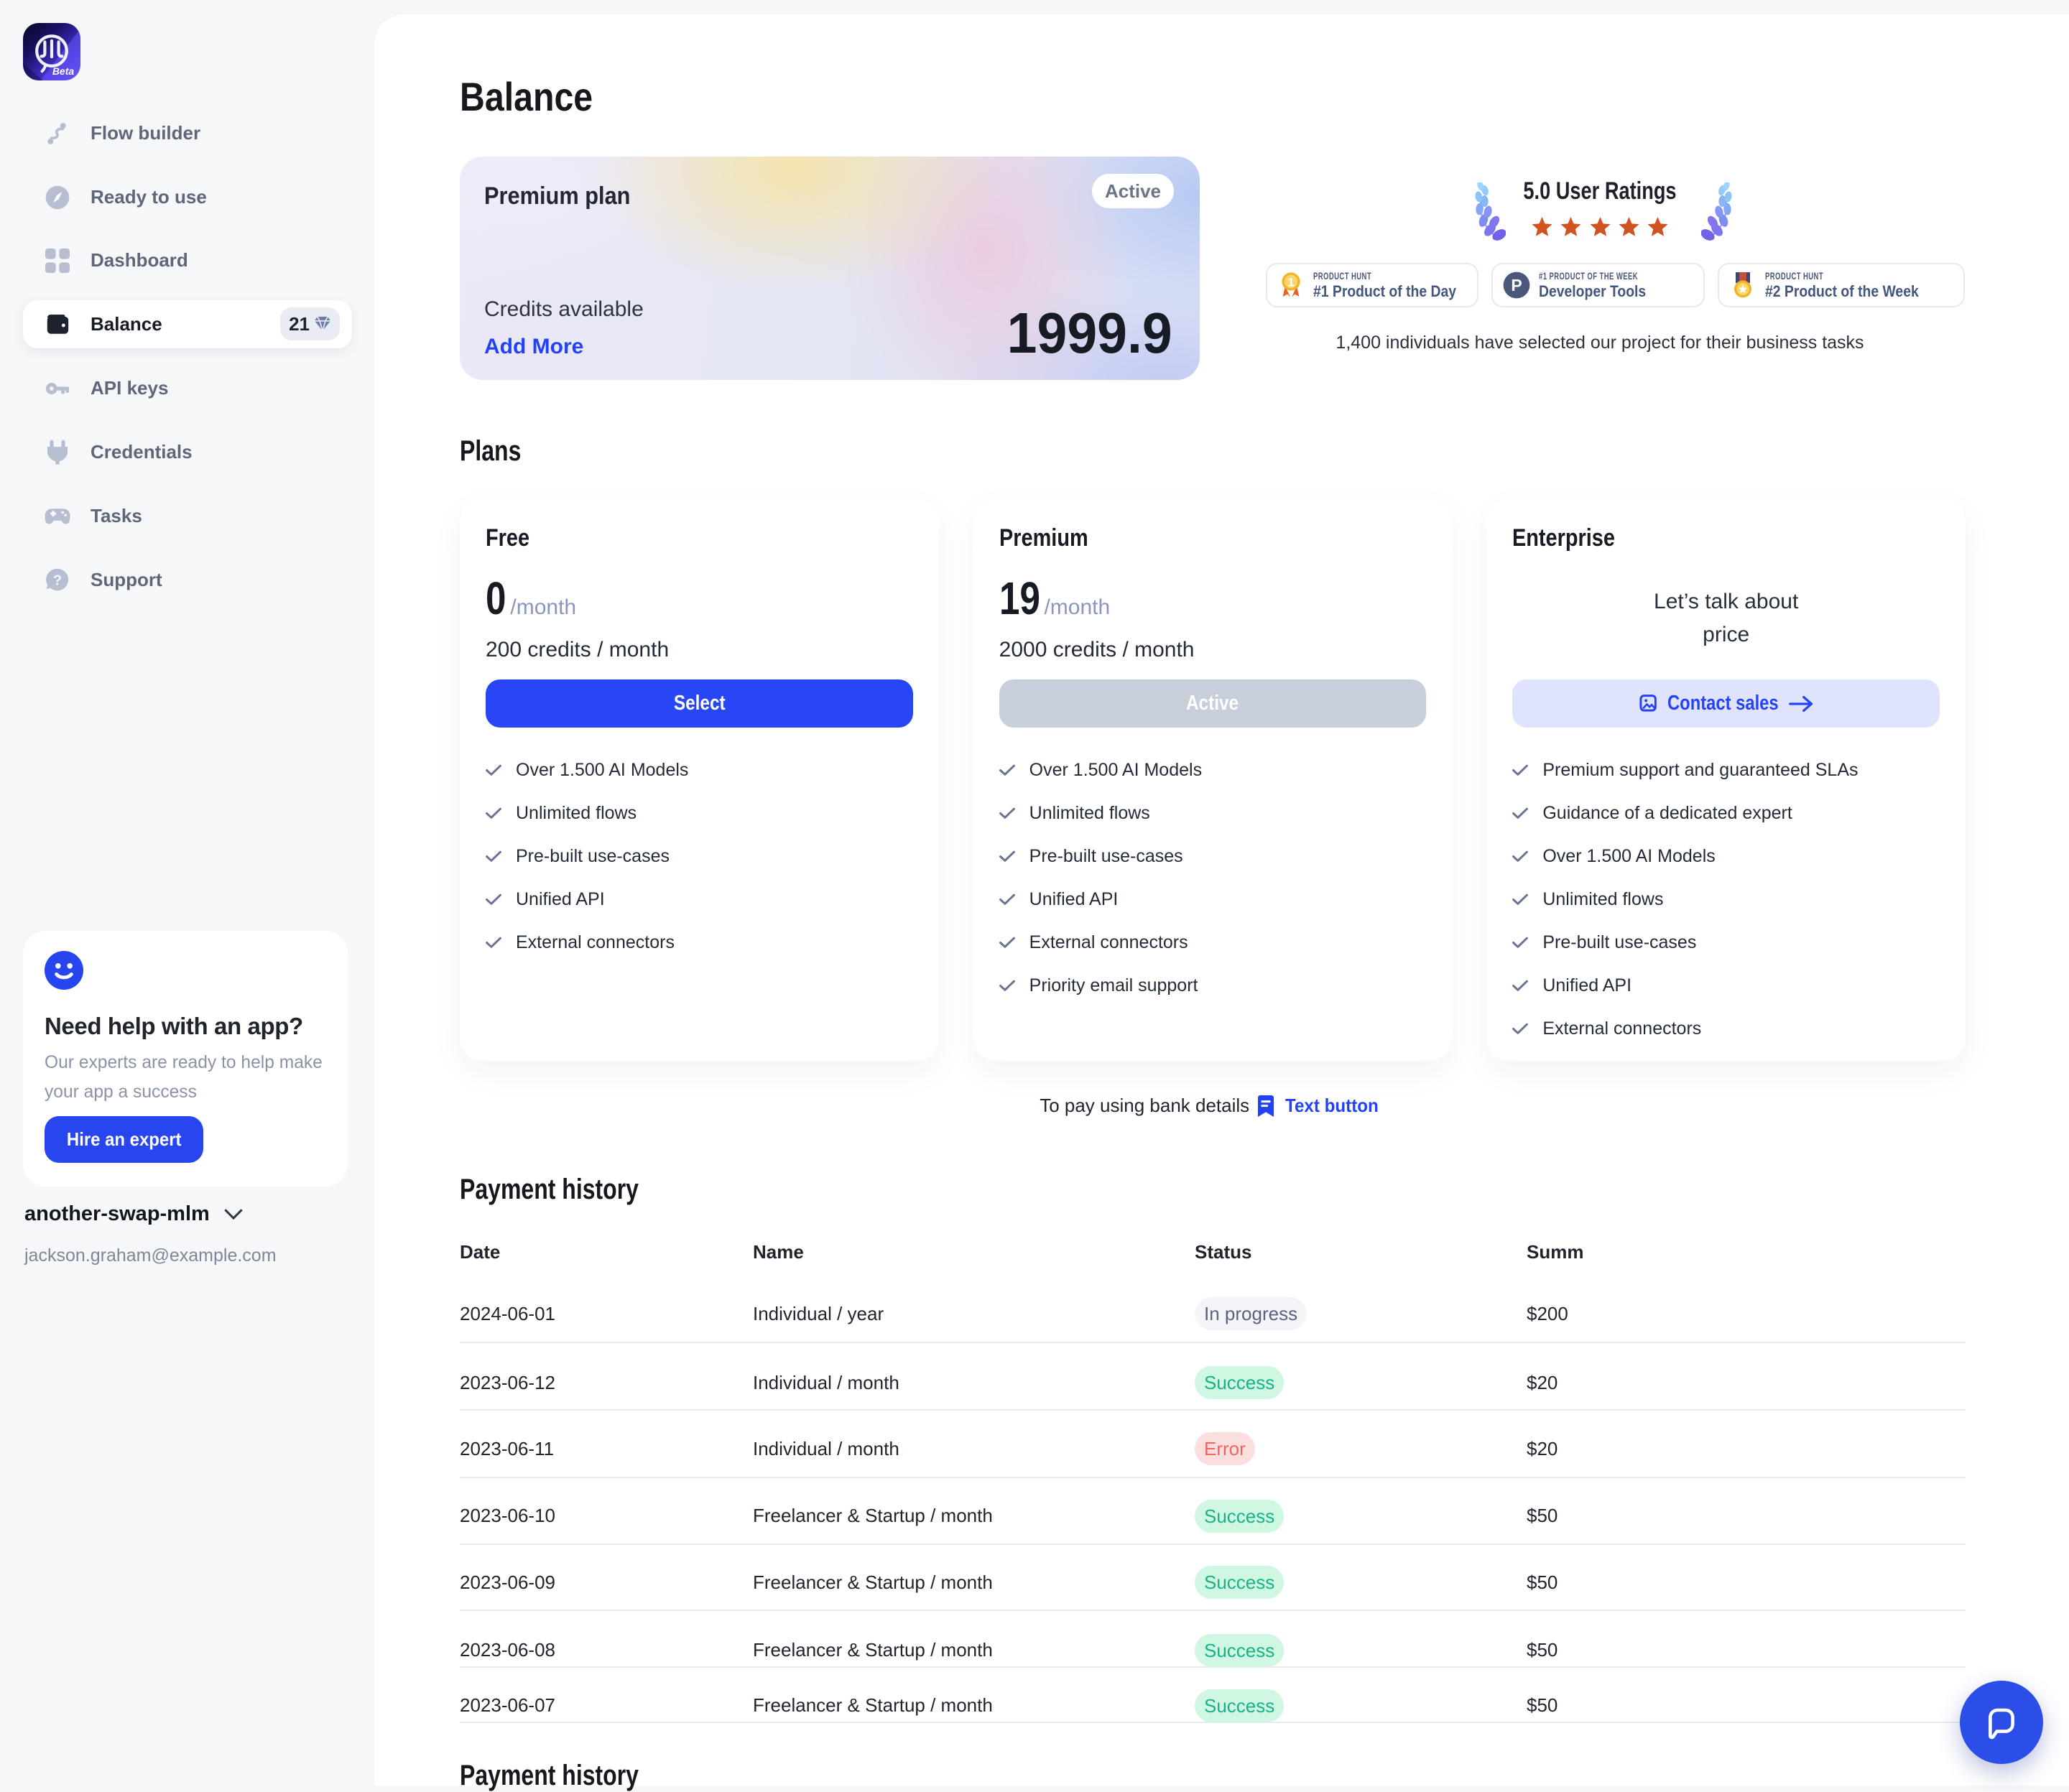 This screenshot has height=1792, width=2069. Describe the element at coordinates (63, 71) in the screenshot. I see `svg-text: Beta` at that location.